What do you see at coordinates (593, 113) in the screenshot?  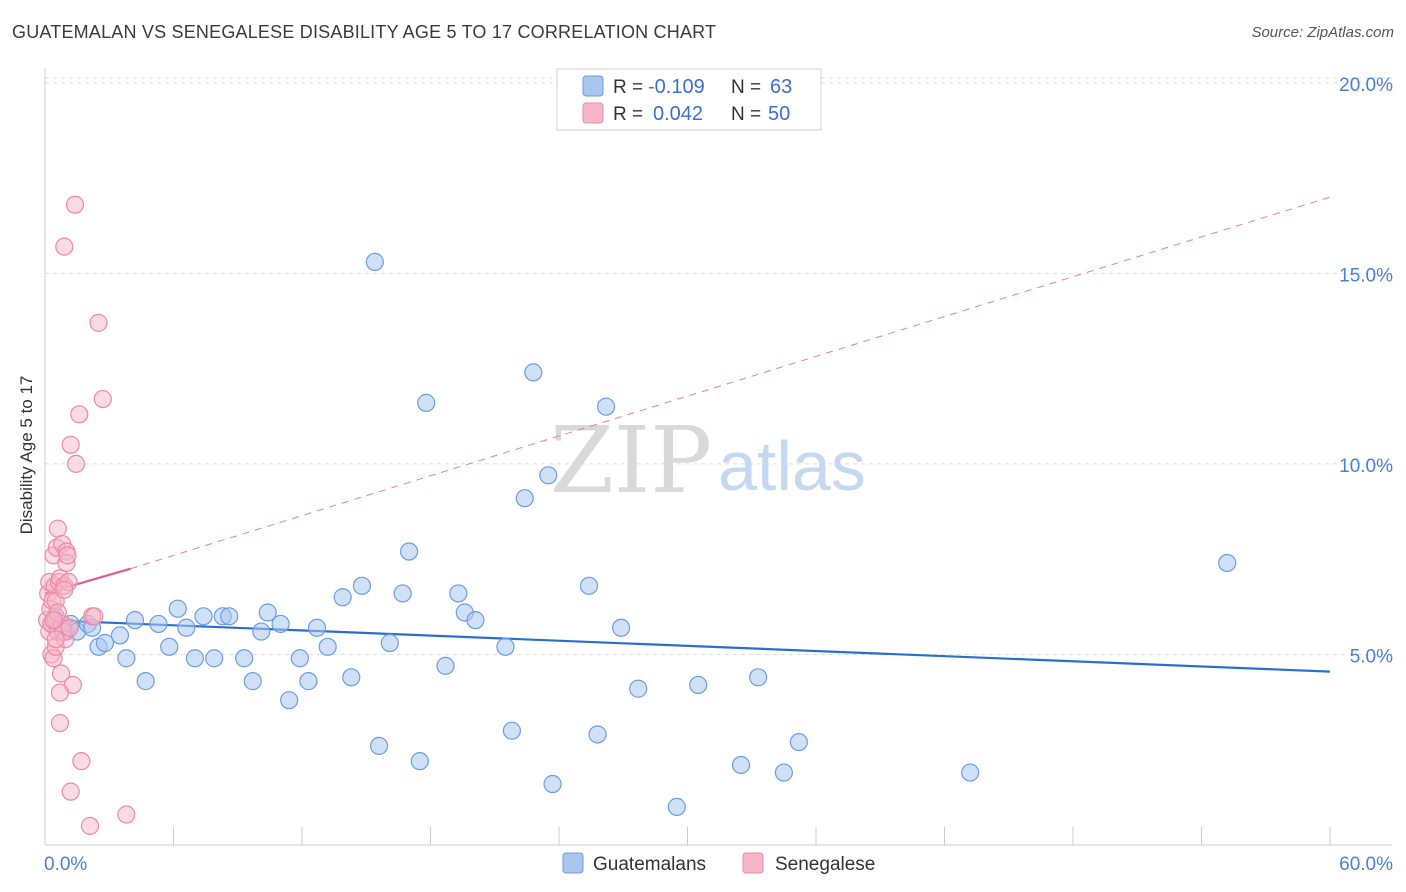 I see `legend-swatch-senegalese` at bounding box center [593, 113].